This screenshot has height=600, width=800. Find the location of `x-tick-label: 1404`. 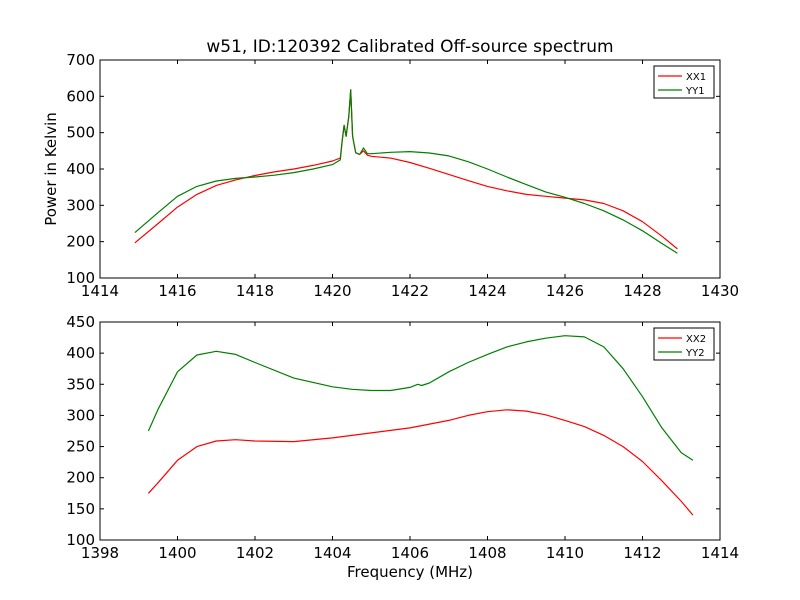

x-tick-label: 1404 is located at coordinates (332, 553).